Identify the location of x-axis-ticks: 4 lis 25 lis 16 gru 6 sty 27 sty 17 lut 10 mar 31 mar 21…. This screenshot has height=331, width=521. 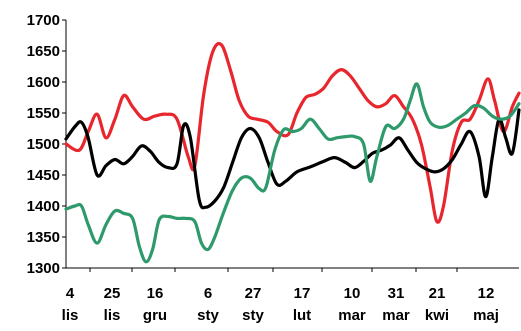
(280, 296).